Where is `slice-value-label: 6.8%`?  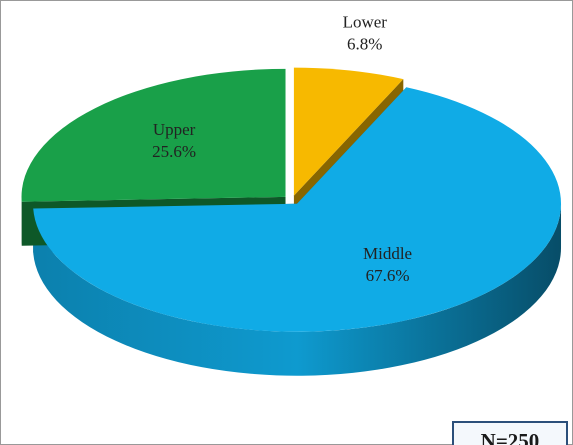 slice-value-label: 6.8% is located at coordinates (364, 43).